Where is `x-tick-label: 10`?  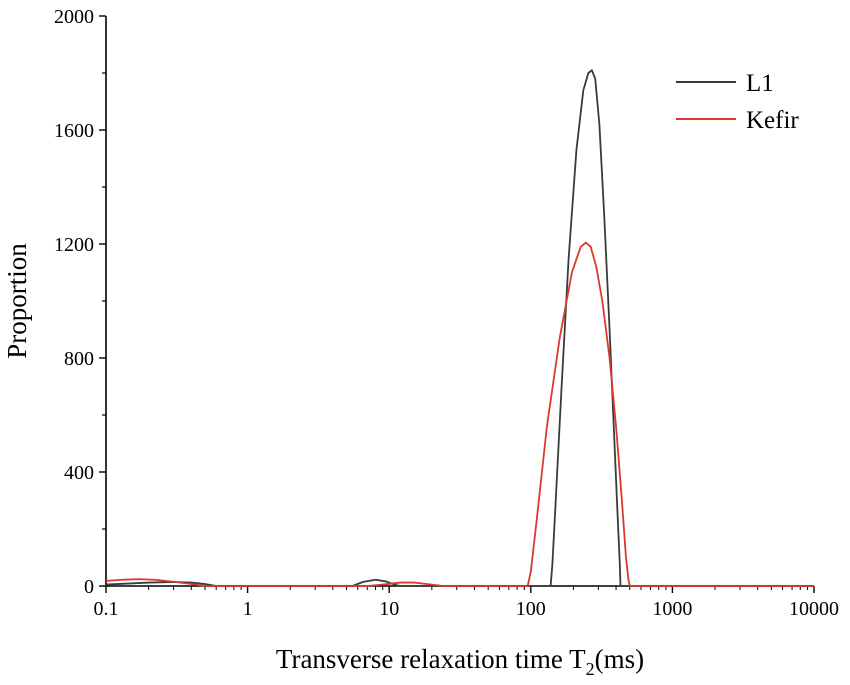 x-tick-label: 10 is located at coordinates (389, 609).